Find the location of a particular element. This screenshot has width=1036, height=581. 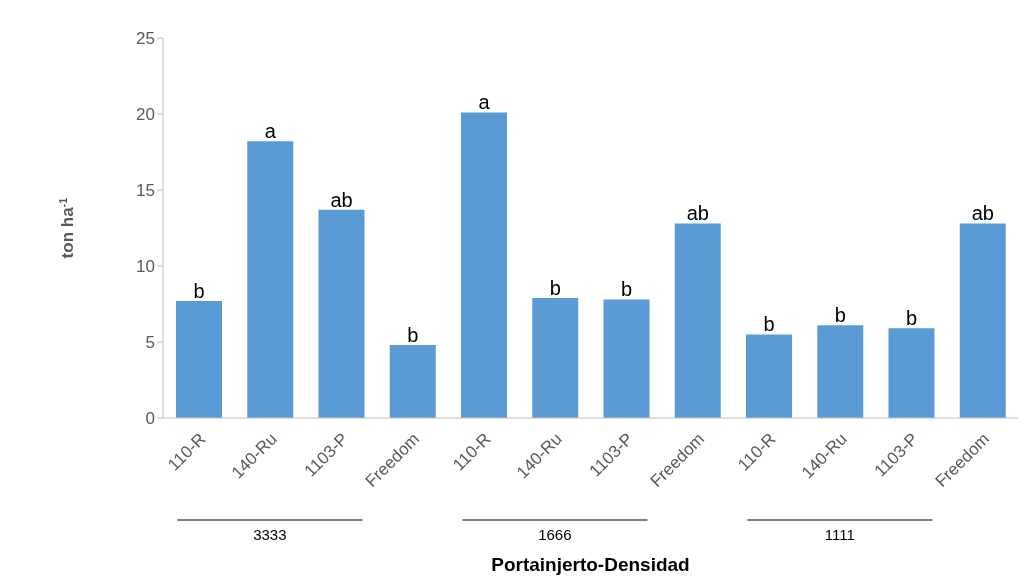

text: 1666 is located at coordinates (555, 534).